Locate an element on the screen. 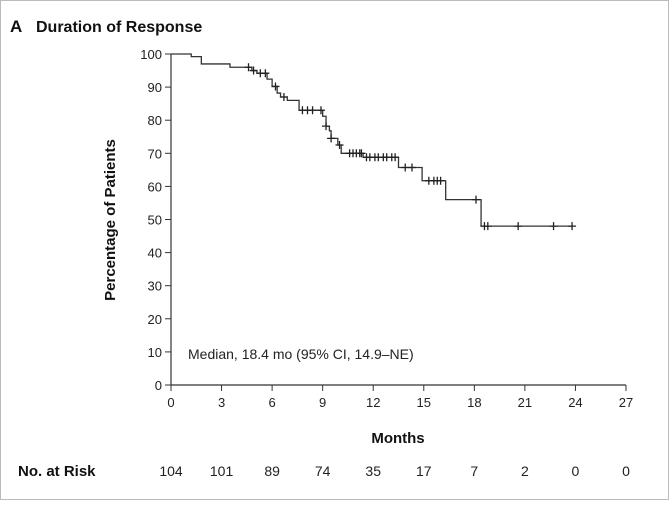 This screenshot has height=505, width=669. risk-count: 2 is located at coordinates (525, 471).